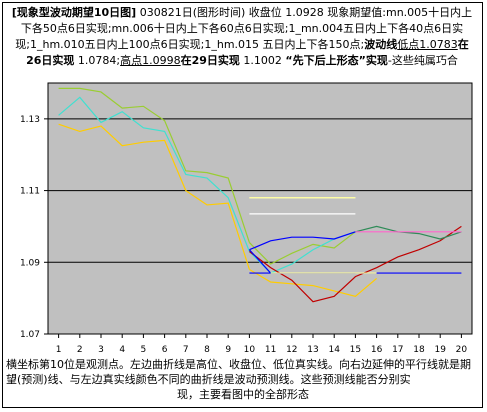 The image size is (487, 412). I want to click on x-tick-label: 15, so click(355, 350).